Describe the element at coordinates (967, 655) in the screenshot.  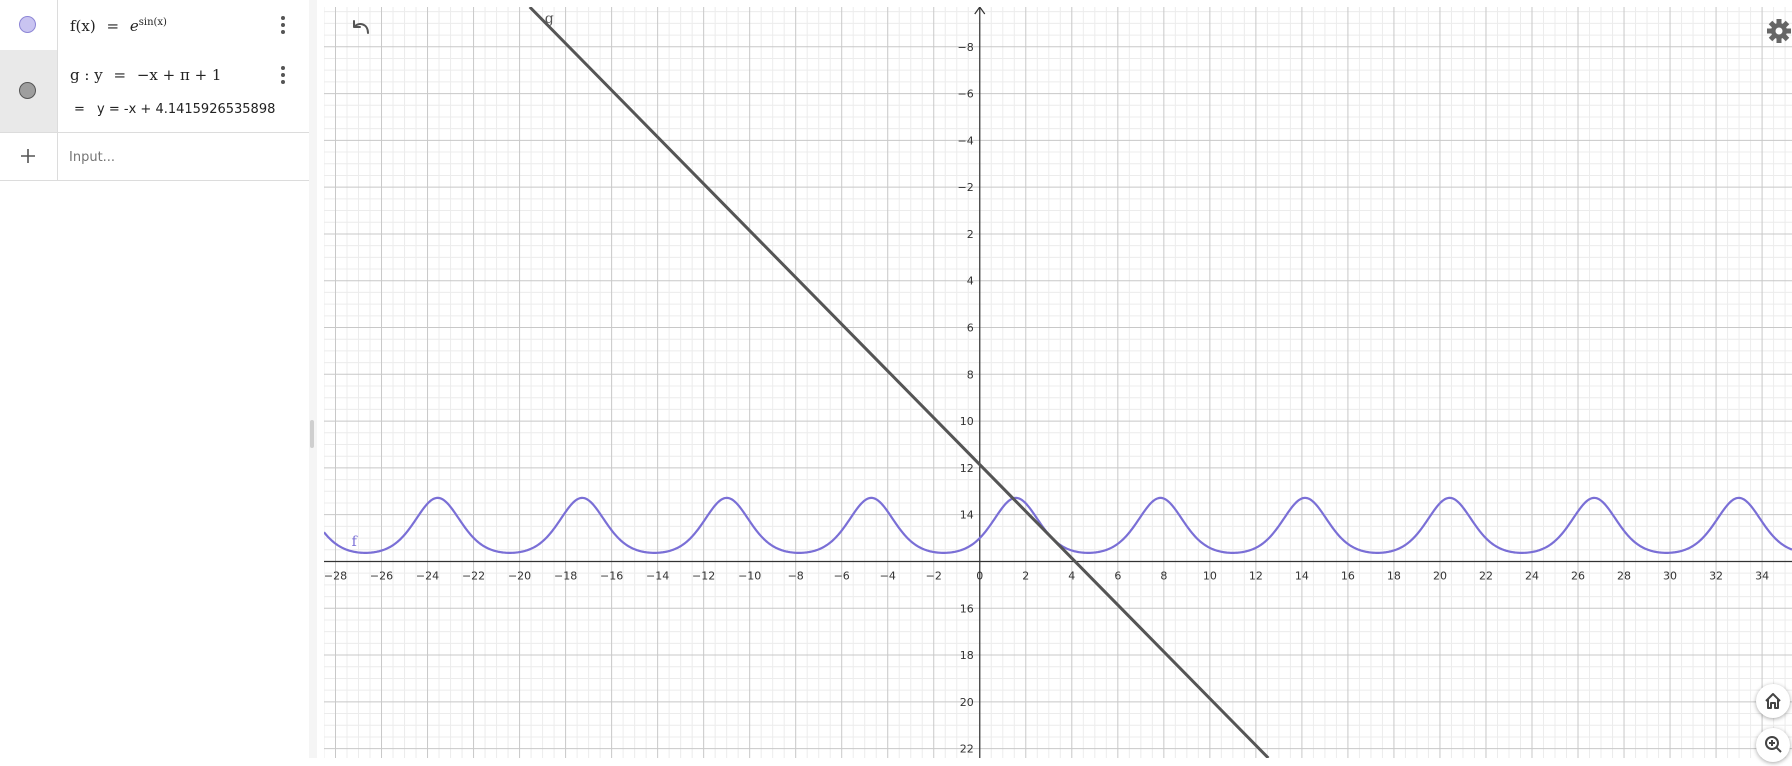
I see `y-tick-label: 18` at that location.